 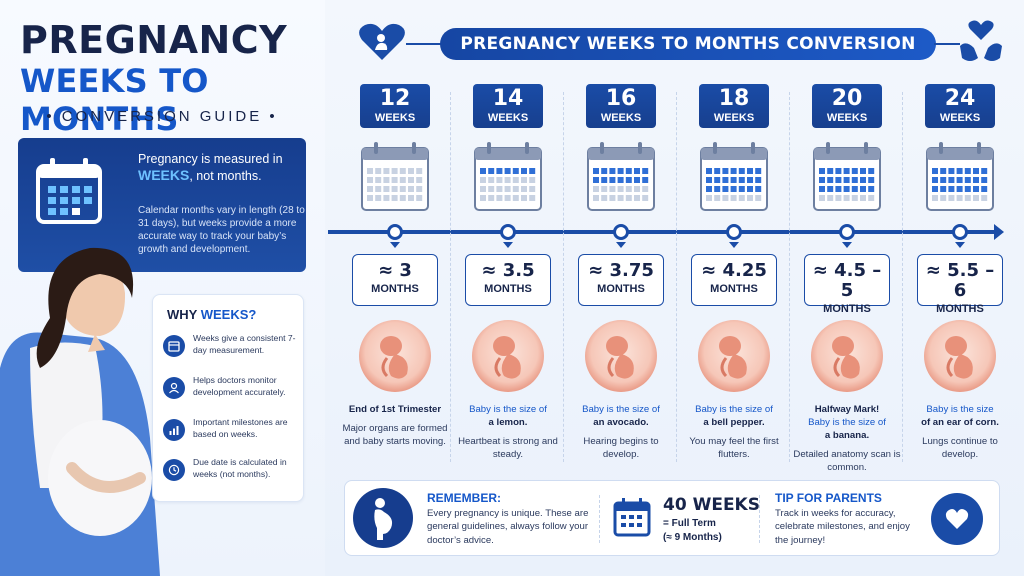 What do you see at coordinates (847, 435) in the screenshot?
I see `caption-size-item: a banana.` at bounding box center [847, 435].